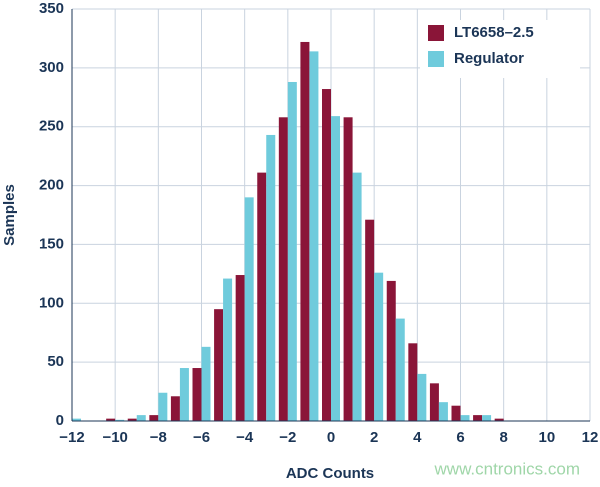 The height and width of the screenshot is (487, 600). Describe the element at coordinates (503, 437) in the screenshot. I see `x-tick-label: 8` at that location.